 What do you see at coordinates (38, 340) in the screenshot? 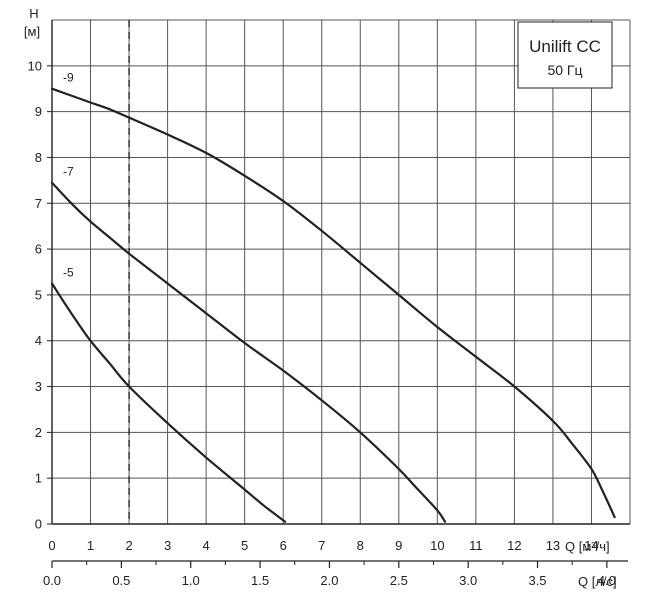
I see `y-tick-label: 4` at bounding box center [38, 340].